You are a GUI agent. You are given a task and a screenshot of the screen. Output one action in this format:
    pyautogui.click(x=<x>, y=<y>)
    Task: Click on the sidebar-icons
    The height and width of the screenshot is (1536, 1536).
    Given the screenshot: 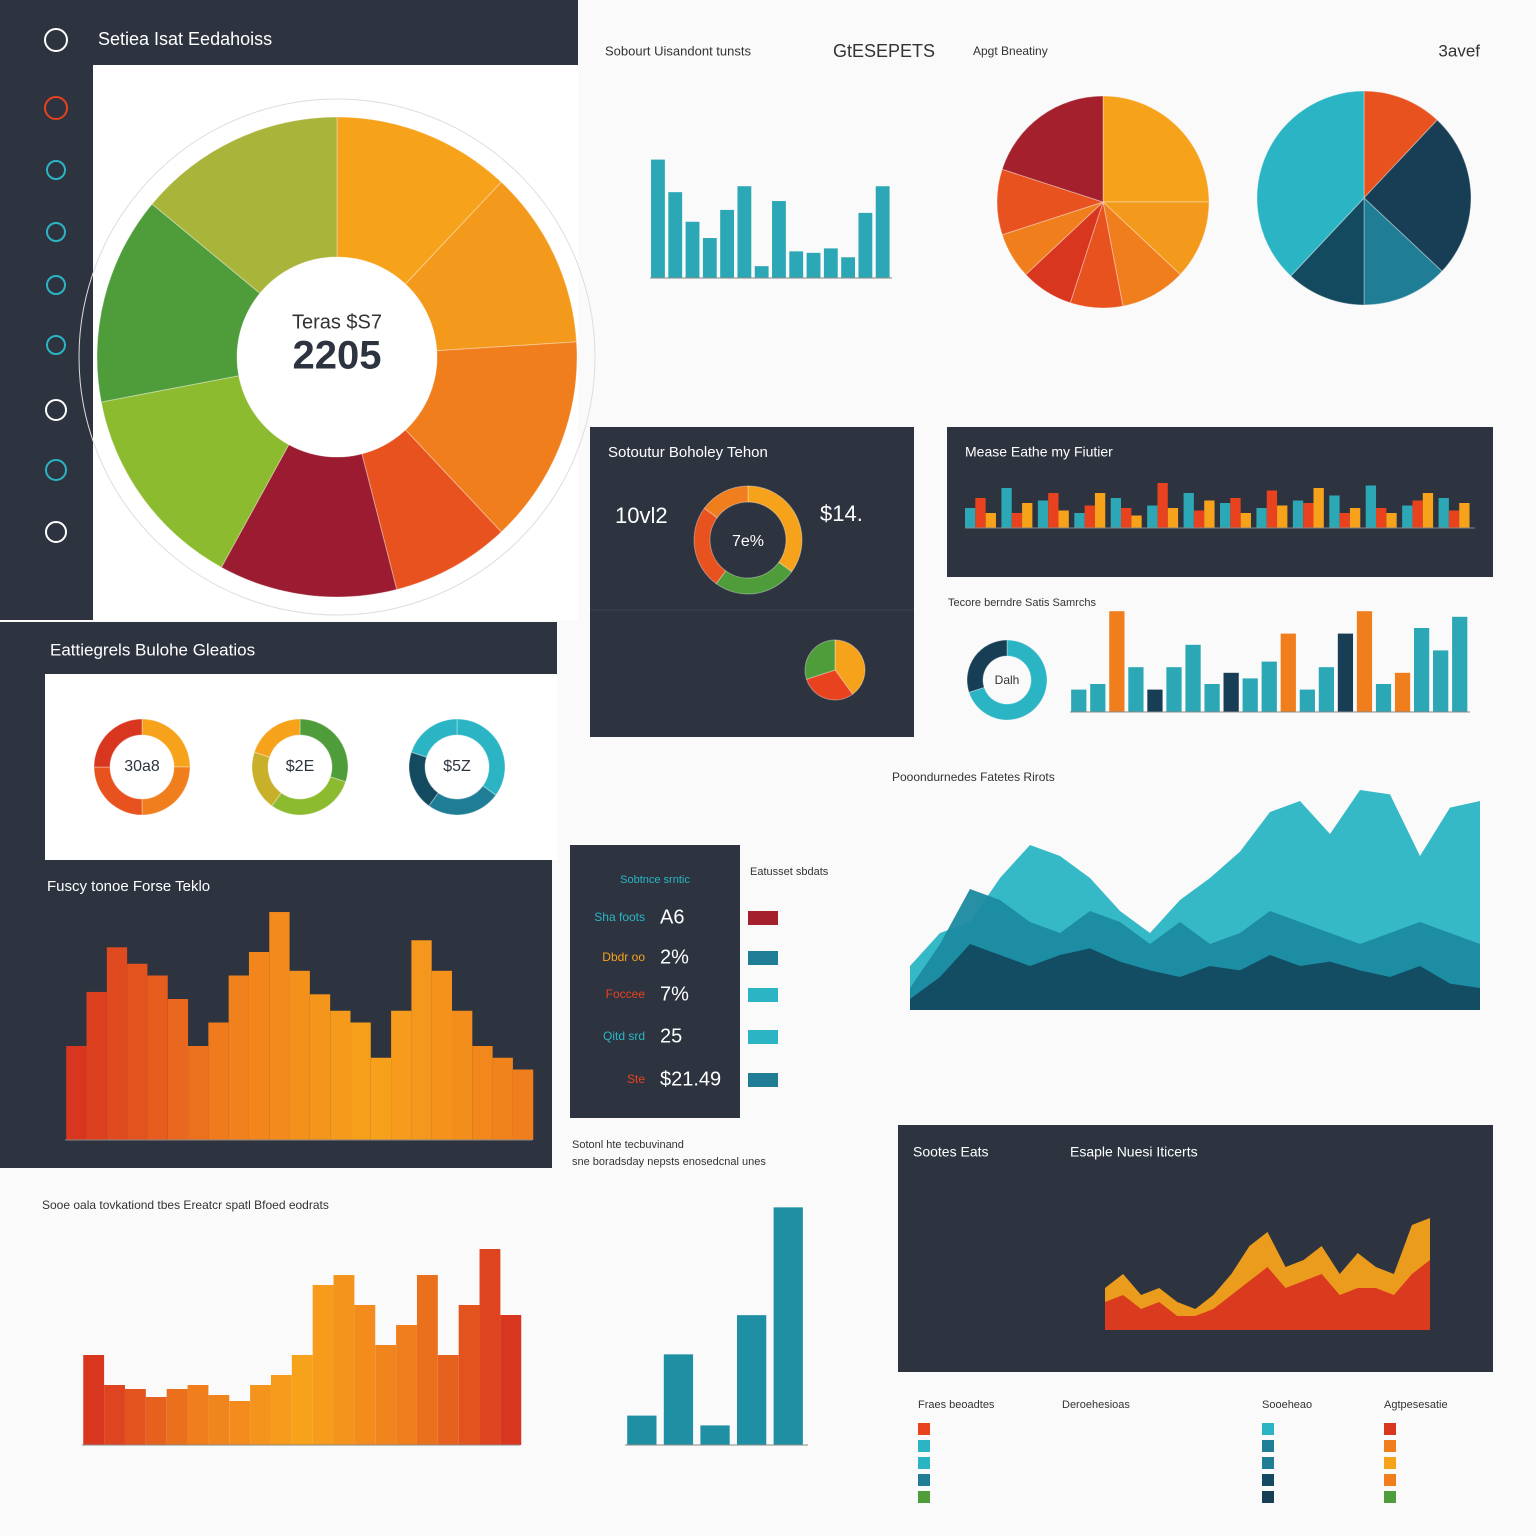 What is the action you would take?
    pyautogui.click(x=56, y=285)
    